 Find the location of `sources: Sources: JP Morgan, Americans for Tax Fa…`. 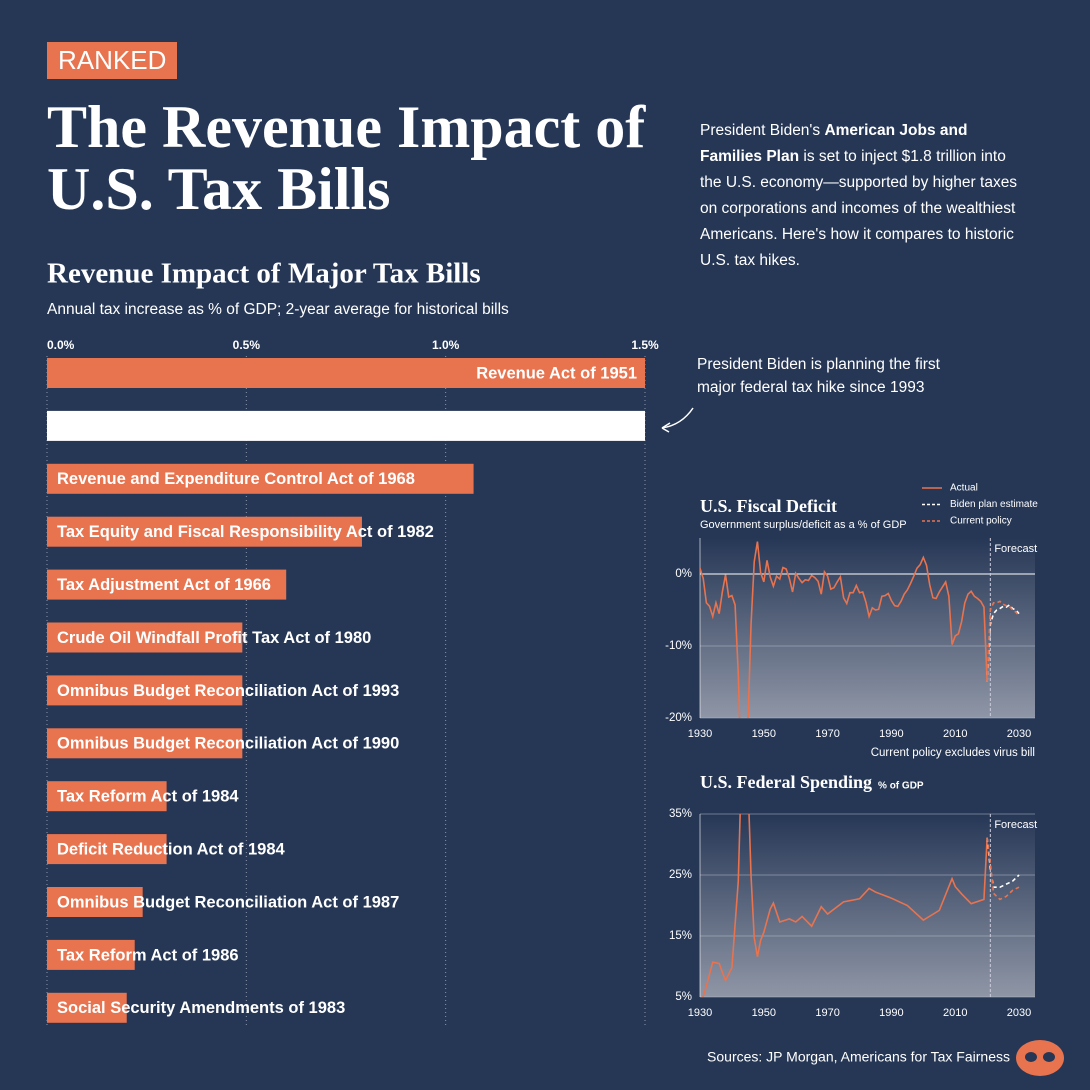

sources: Sources: JP Morgan, Americans for Tax Fa… is located at coordinates (858, 1057).